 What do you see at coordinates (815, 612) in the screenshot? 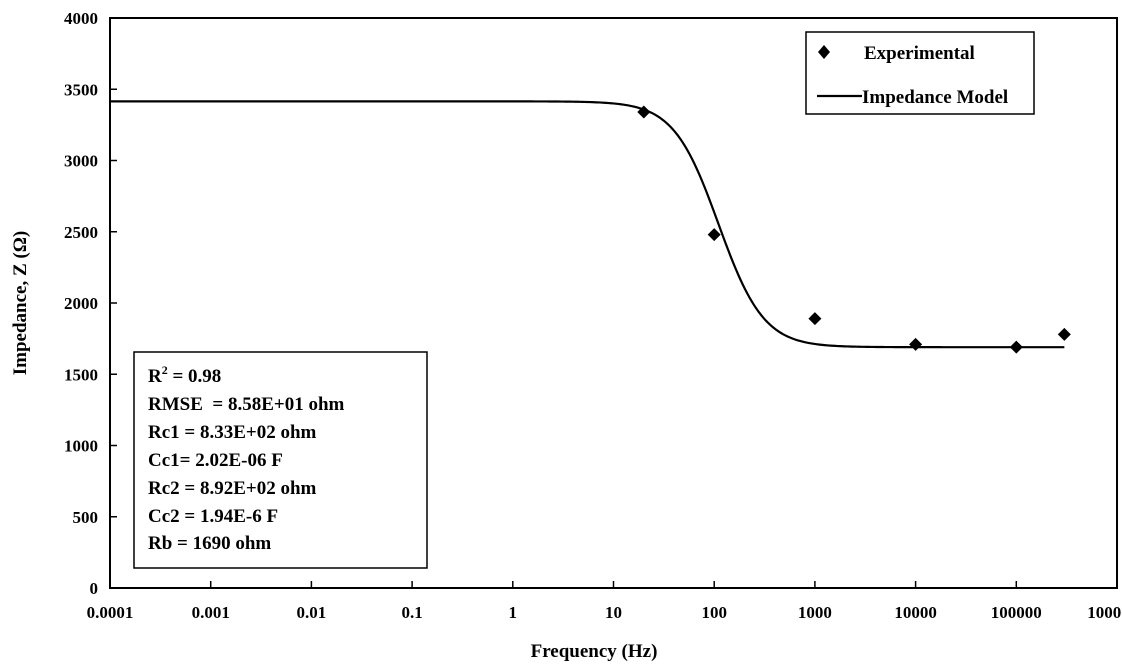
I see `x-tick-label: 1000` at bounding box center [815, 612].